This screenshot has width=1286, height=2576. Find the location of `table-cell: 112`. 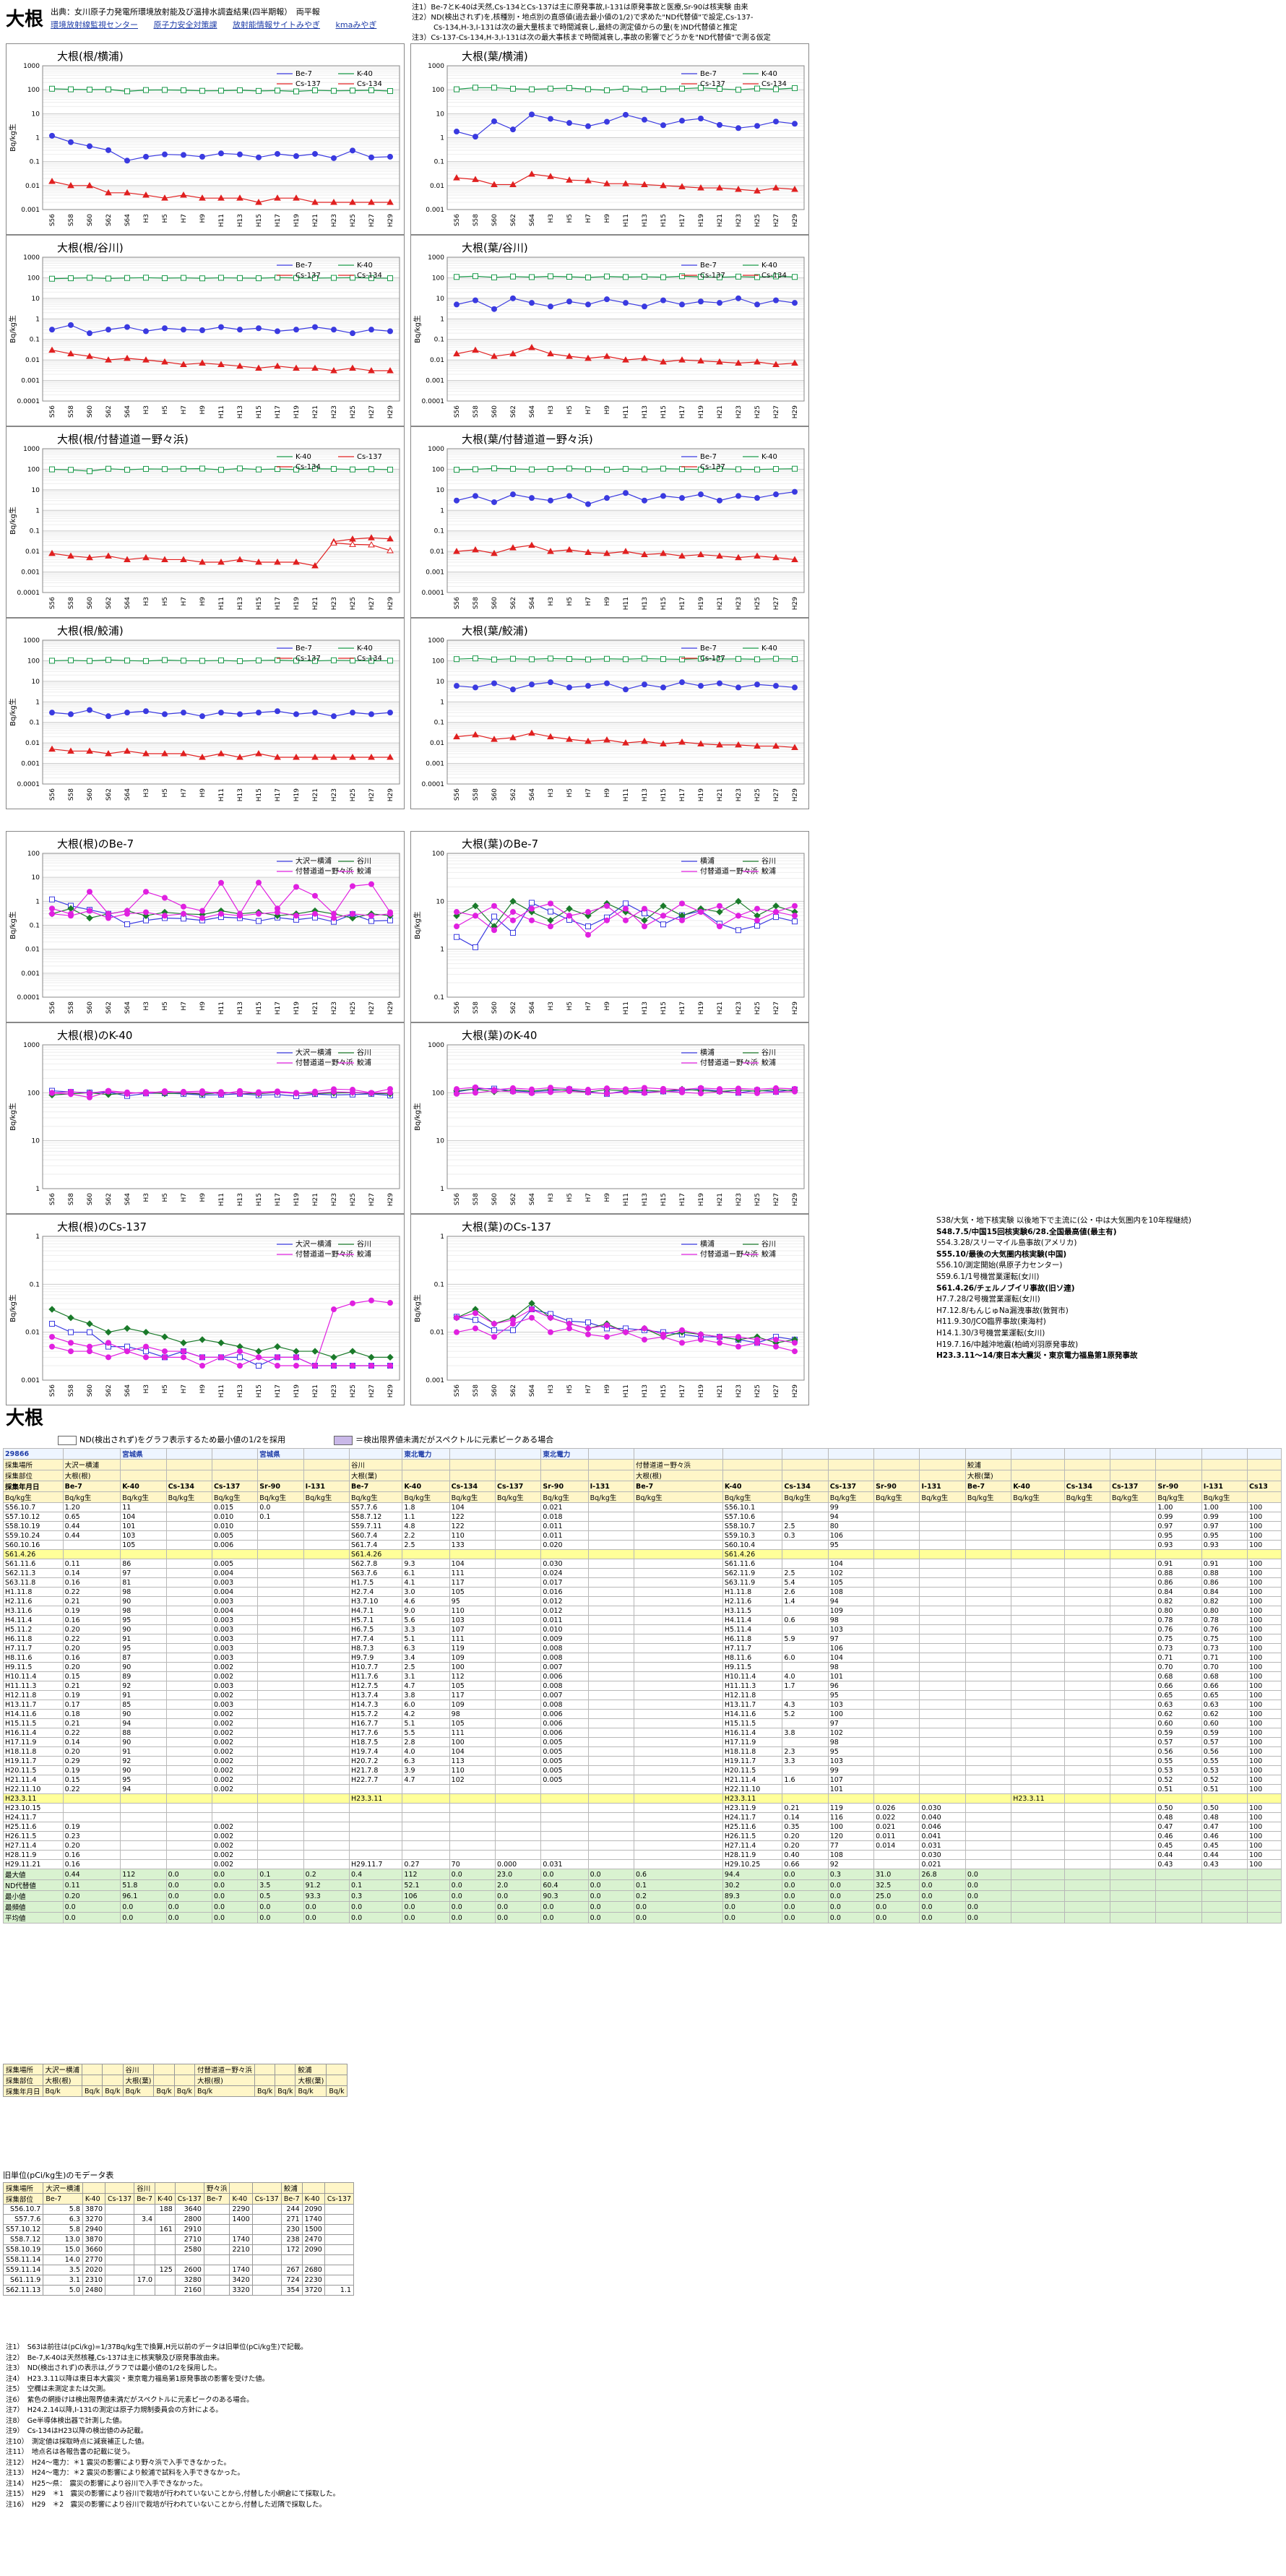

table-cell: 112 is located at coordinates (472, 1676).